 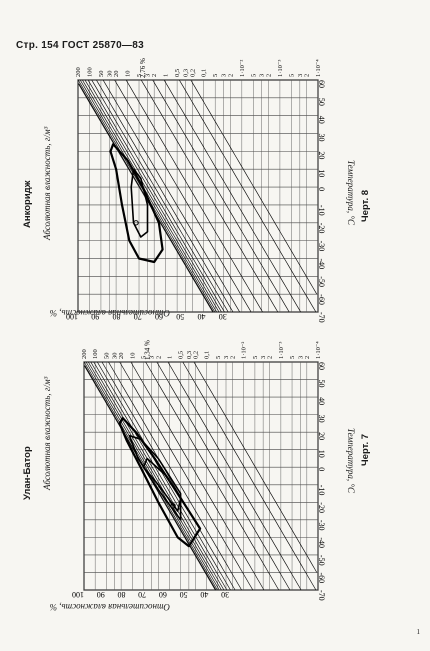 I want to click on temp-tick-label: -70, so click(x=321, y=317).